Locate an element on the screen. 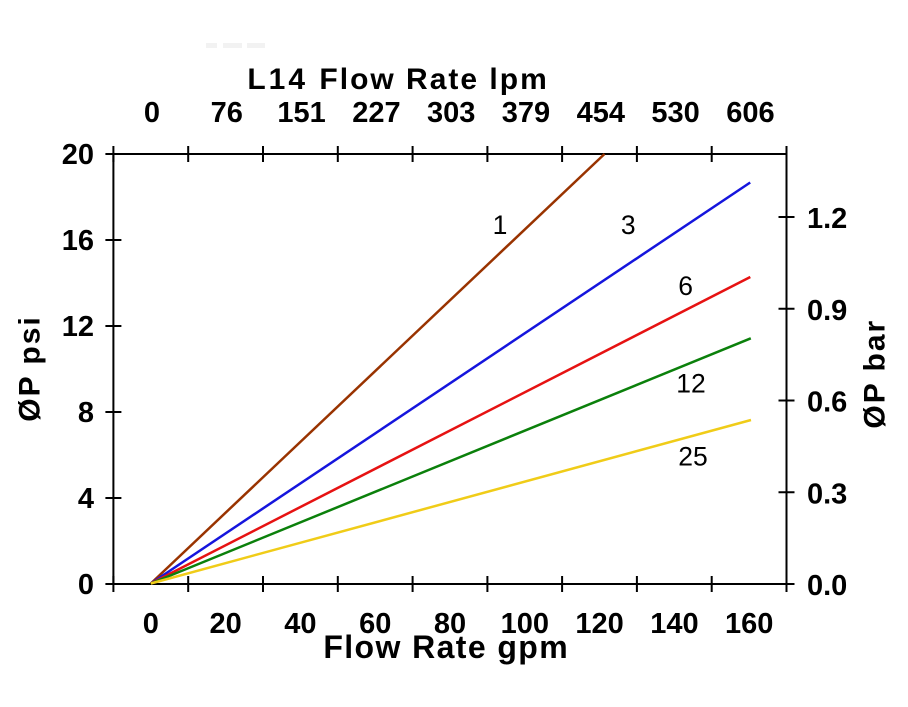 The image size is (908, 707). svg-text: 160 is located at coordinates (749, 624).